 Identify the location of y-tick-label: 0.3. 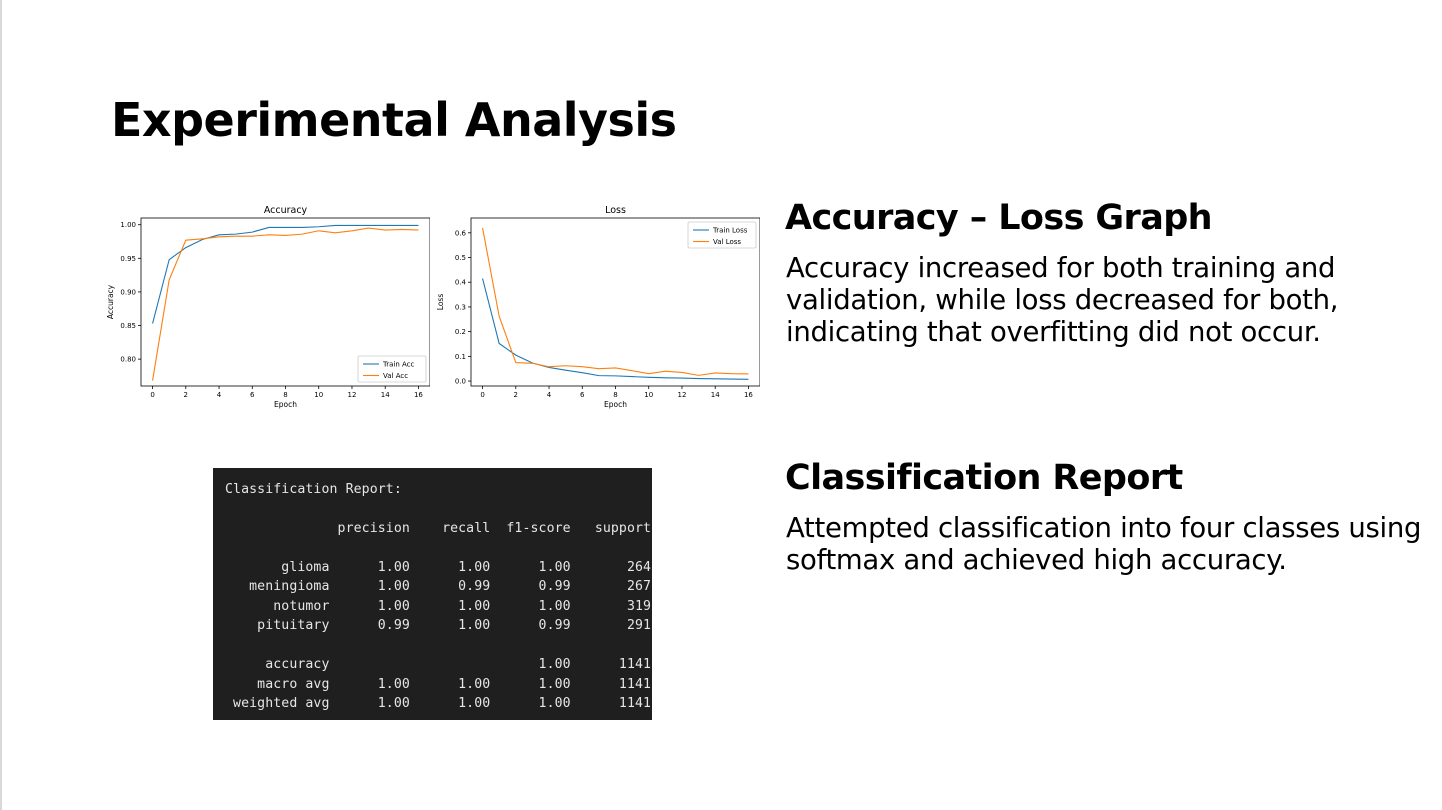
(460, 307).